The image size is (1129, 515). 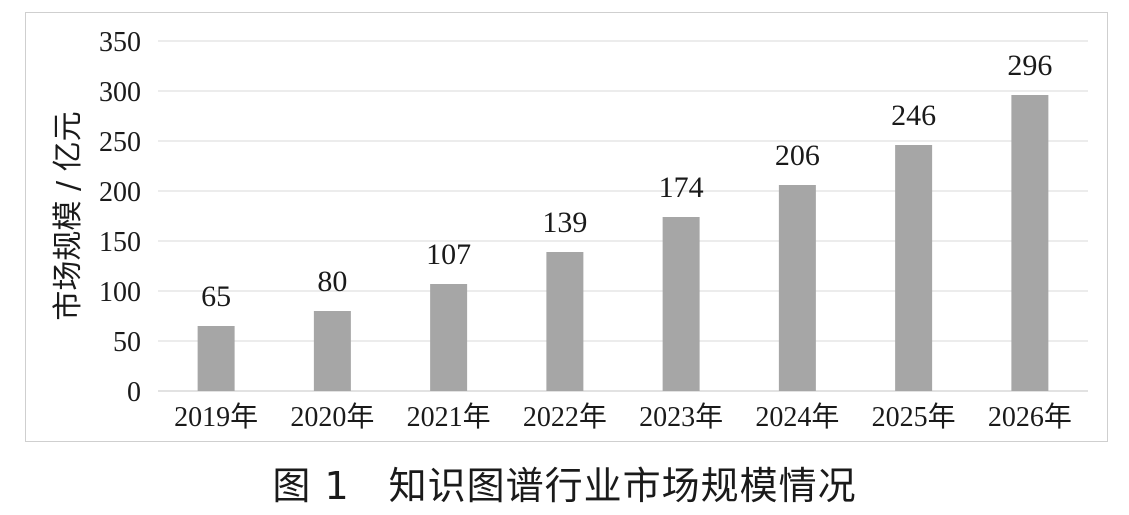 I want to click on x-tick-label: 2020年, so click(x=332, y=417).